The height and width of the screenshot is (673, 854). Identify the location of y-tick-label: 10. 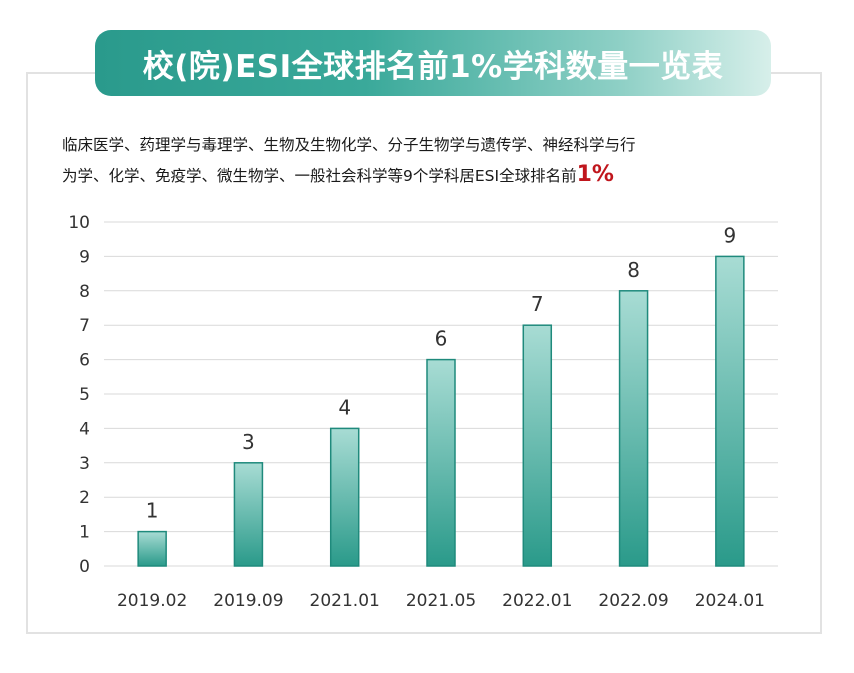
(79, 223).